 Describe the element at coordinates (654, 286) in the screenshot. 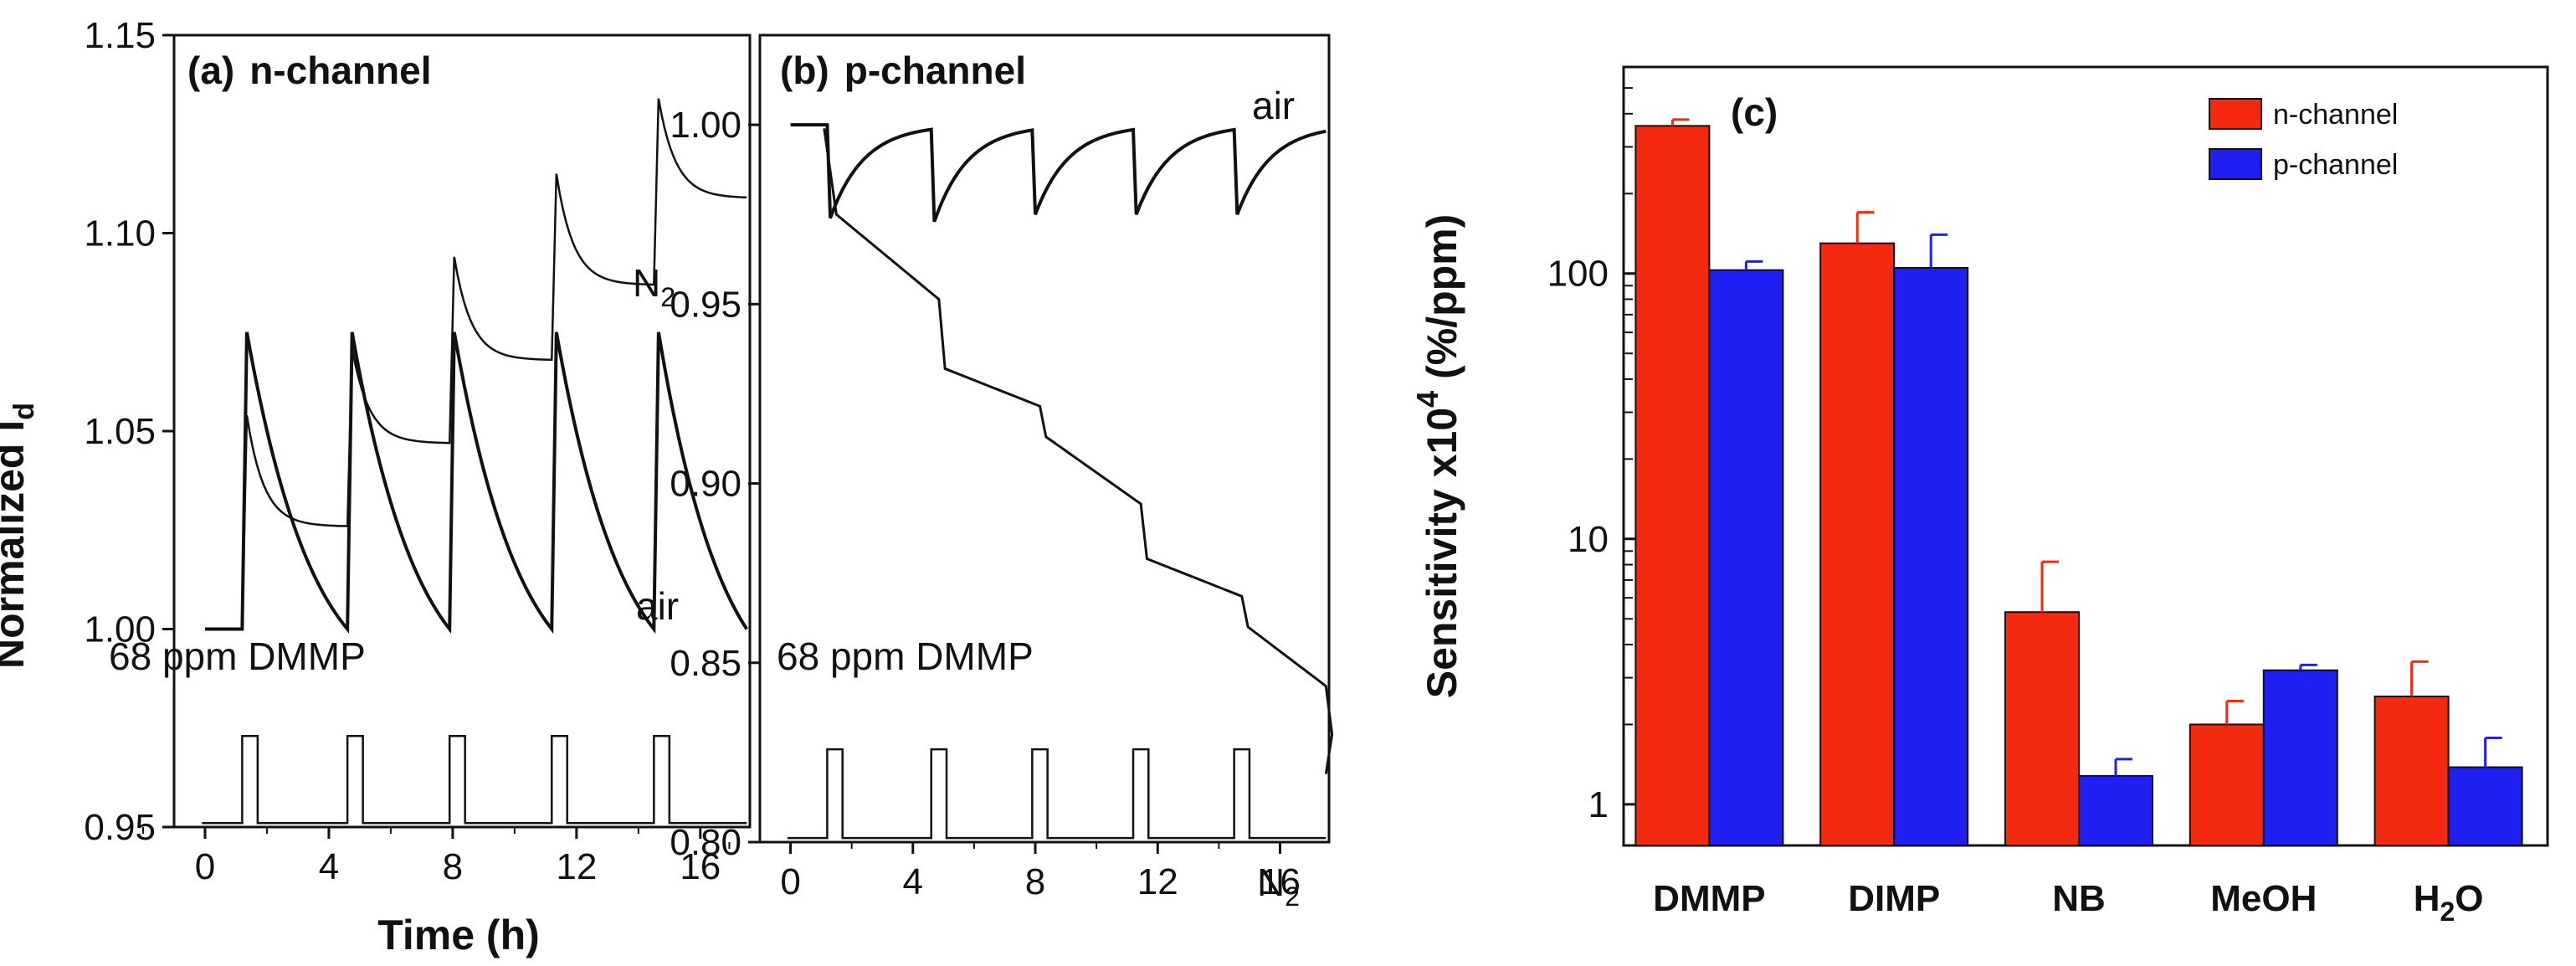

I see `panel-a-n2-label: N2` at that location.